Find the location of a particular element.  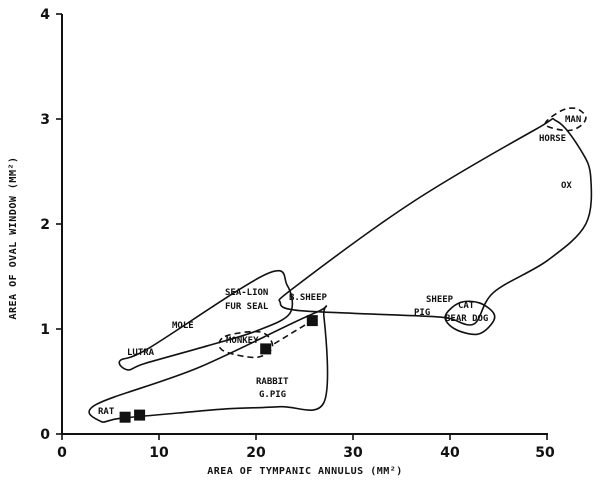

label-sea-lion: SEA-LION is located at coordinates (246, 293).